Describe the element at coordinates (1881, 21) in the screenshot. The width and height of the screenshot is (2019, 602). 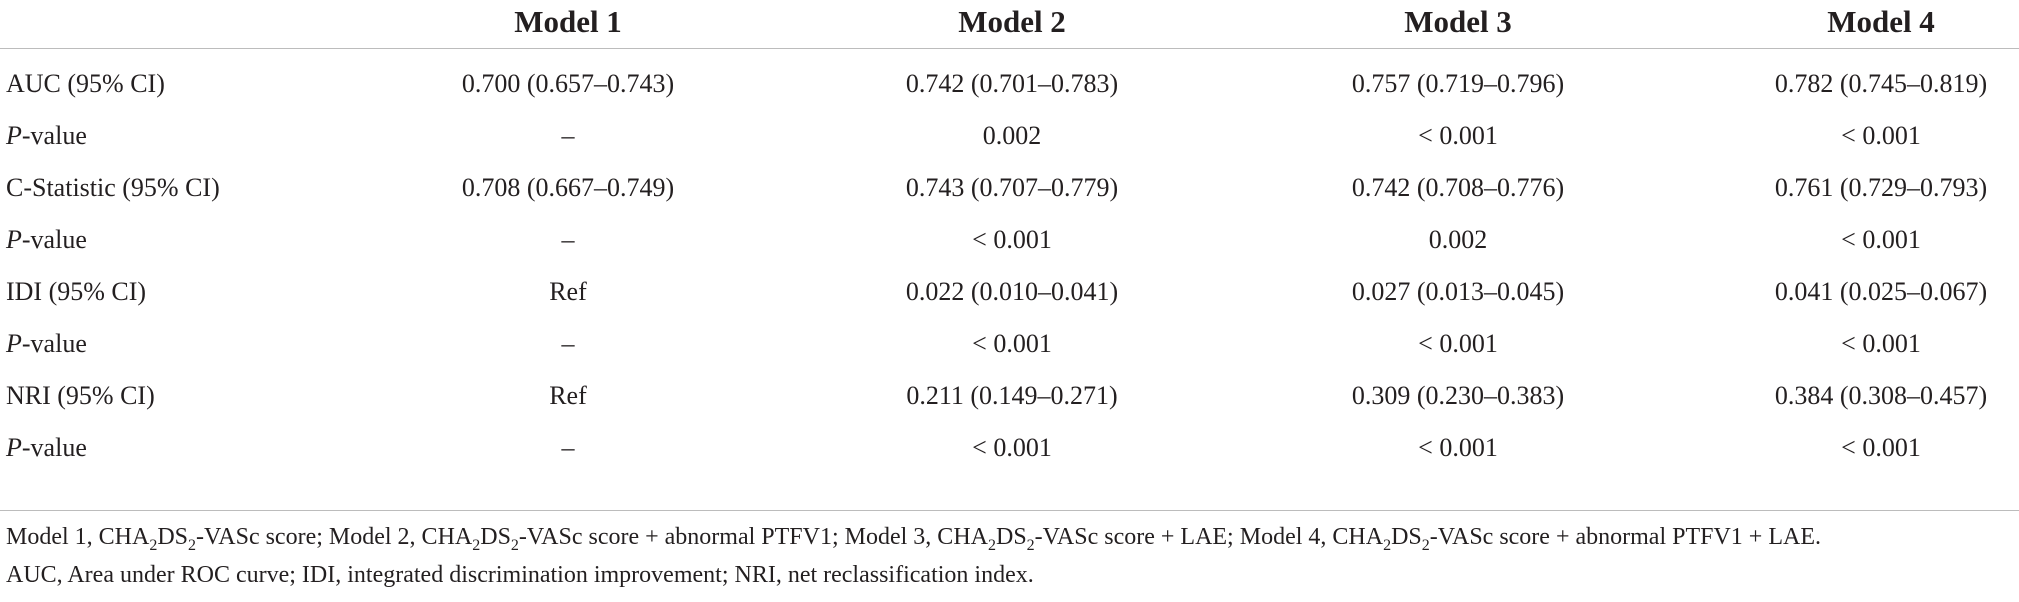
I see `column-header-model-4: Model 4` at that location.